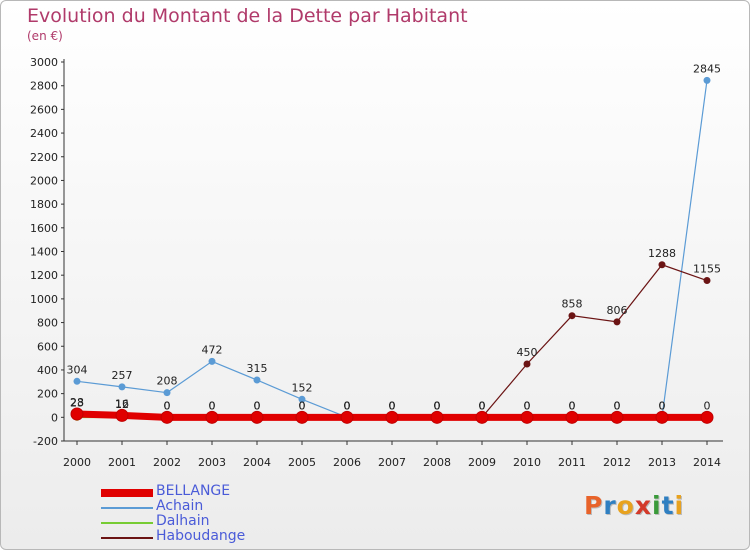 This screenshot has width=750, height=550. What do you see at coordinates (302, 387) in the screenshot?
I see `data-label-achain: 152` at bounding box center [302, 387].